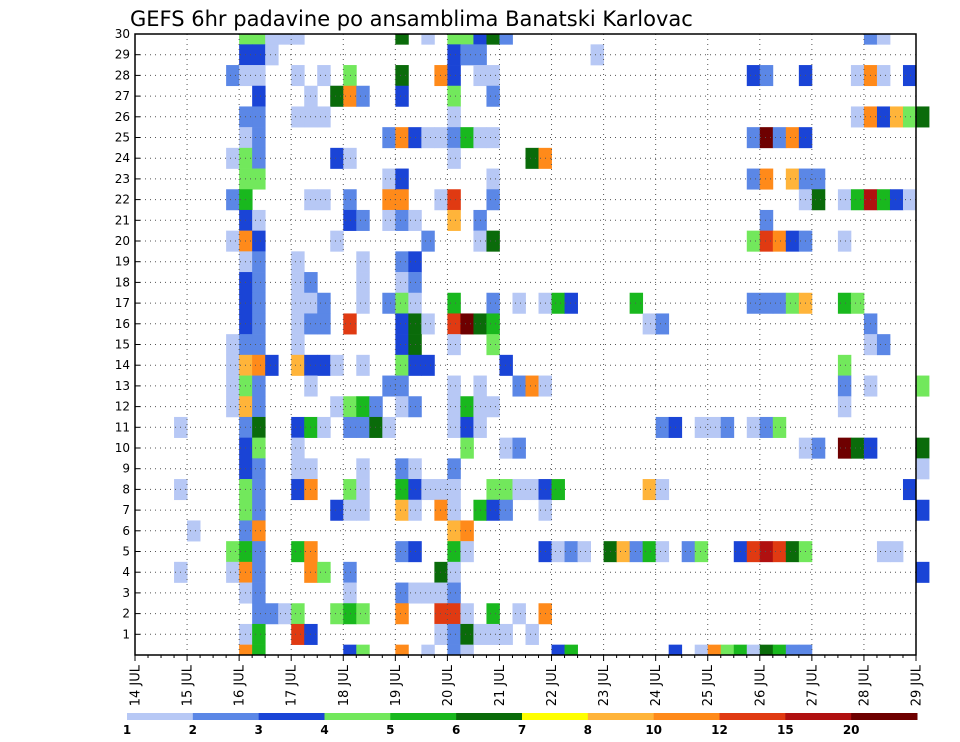 The width and height of the screenshot is (960, 742). What do you see at coordinates (188, 685) in the screenshot?
I see `x-tick-label: 15 JUL` at bounding box center [188, 685].